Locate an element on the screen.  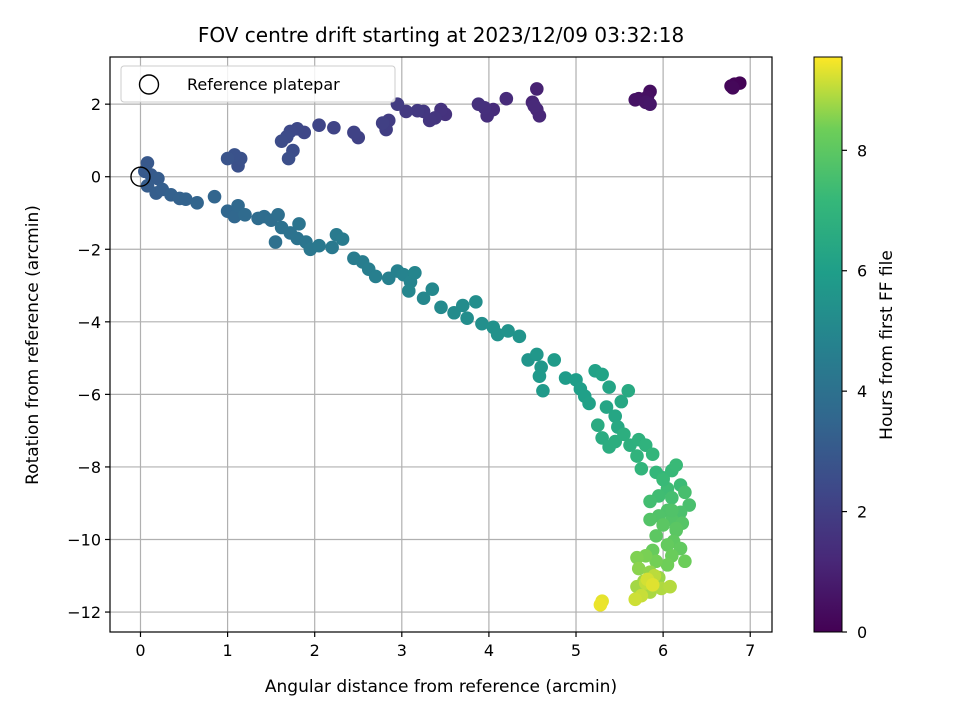
legend-box is located at coordinates (258, 84).